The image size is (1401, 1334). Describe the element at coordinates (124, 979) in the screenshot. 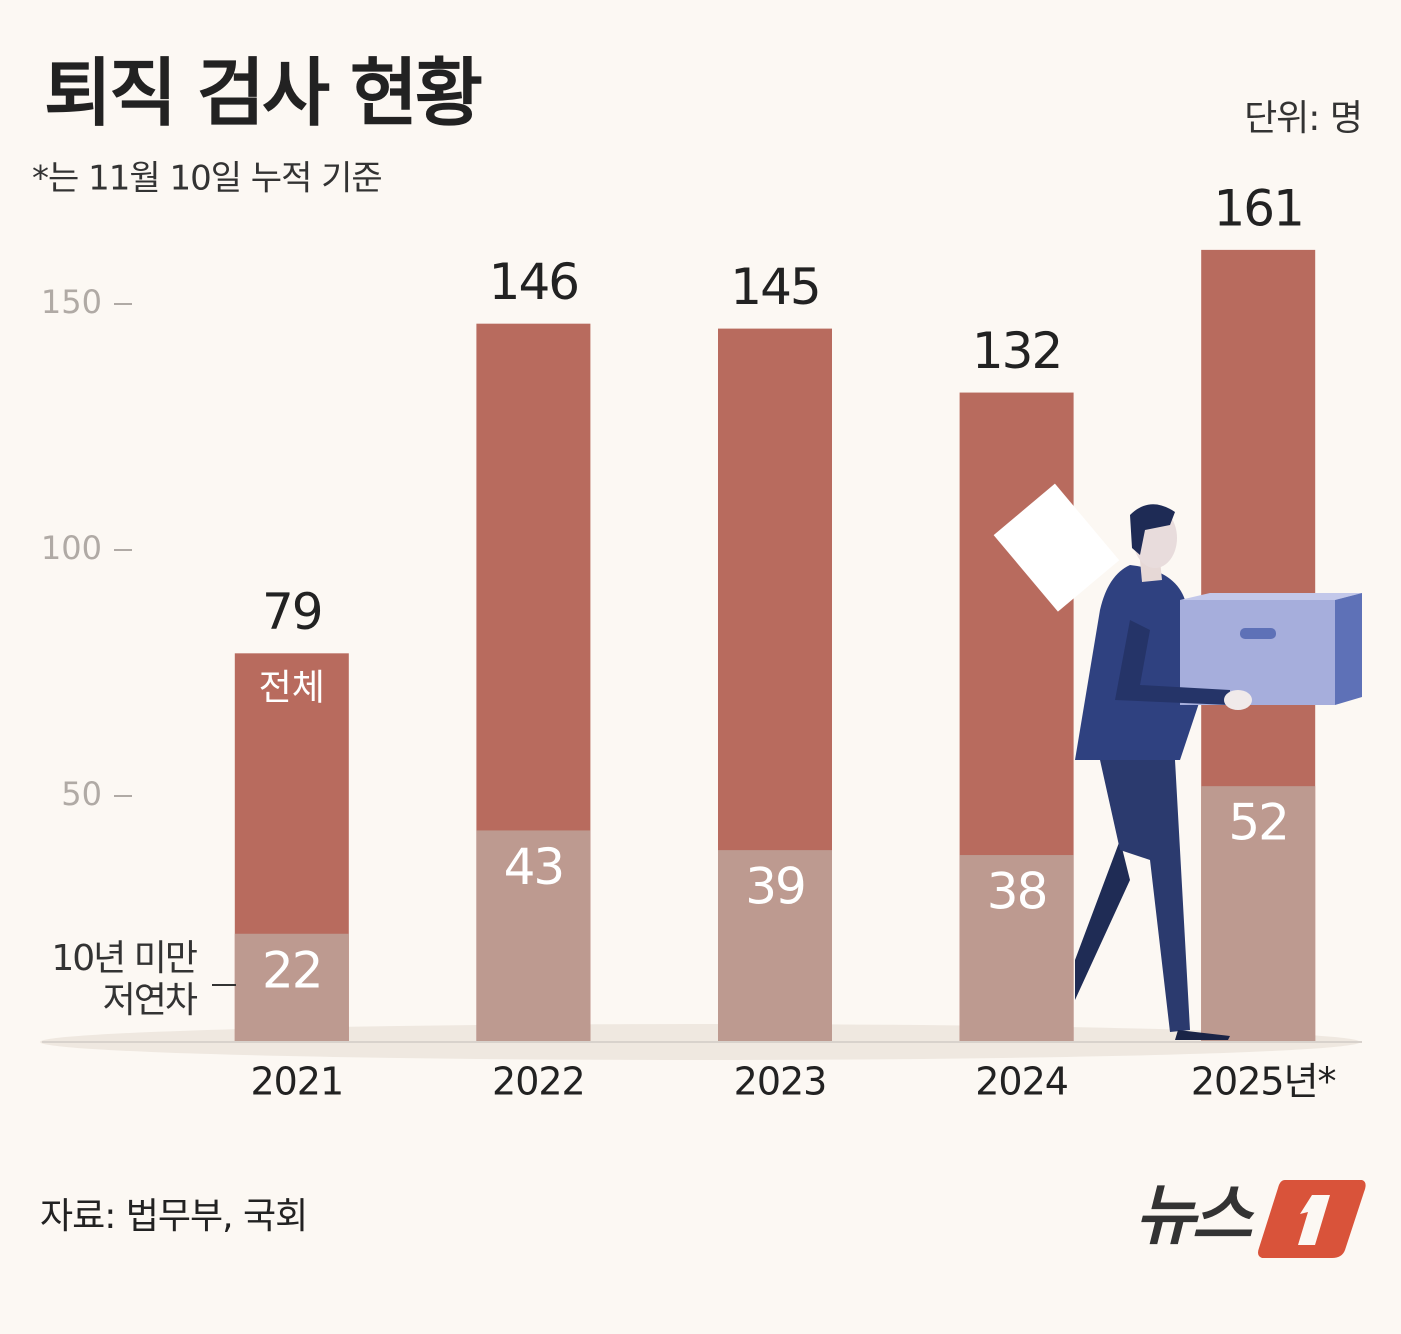

I see `series-label-sub: 10년 미만 저연차` at that location.